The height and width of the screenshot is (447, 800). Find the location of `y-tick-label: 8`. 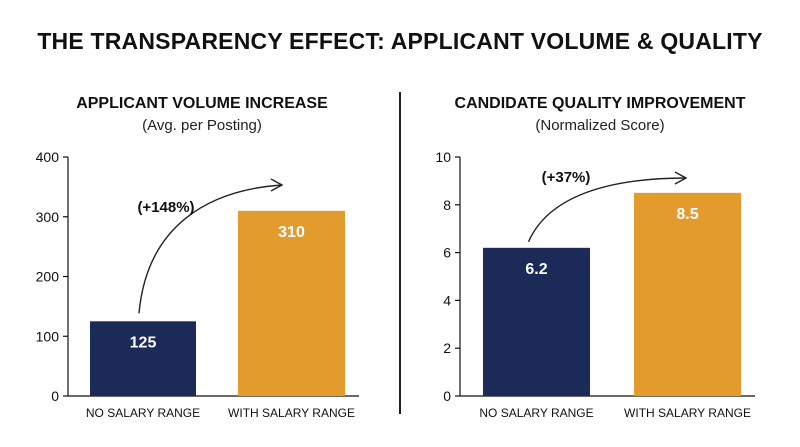

y-tick-label: 8 is located at coordinates (447, 205).